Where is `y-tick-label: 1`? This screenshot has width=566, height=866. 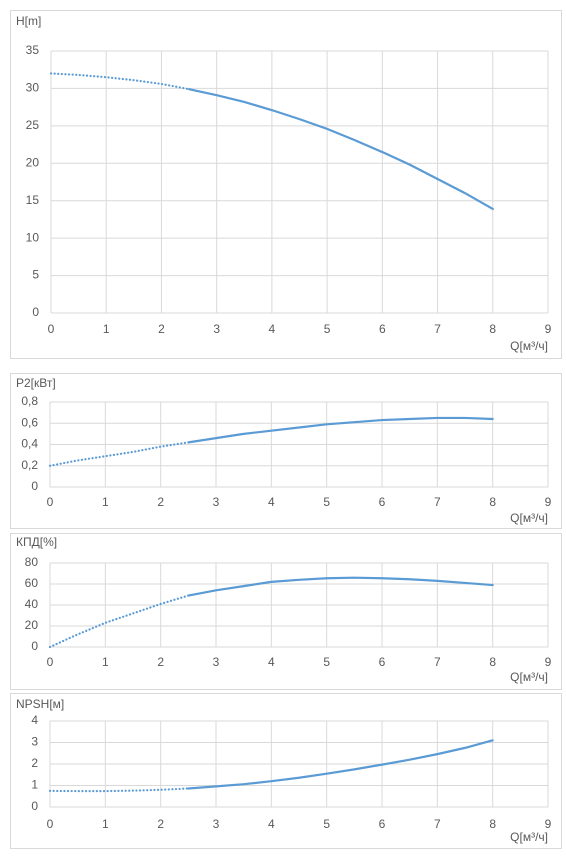 y-tick-label: 1 is located at coordinates (34, 785).